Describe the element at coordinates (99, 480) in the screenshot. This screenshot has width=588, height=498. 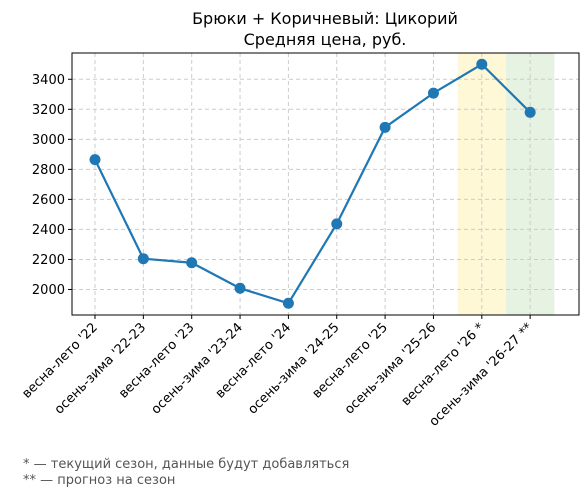
I see `footnote-forecast: ** — прогноз на сезон` at that location.